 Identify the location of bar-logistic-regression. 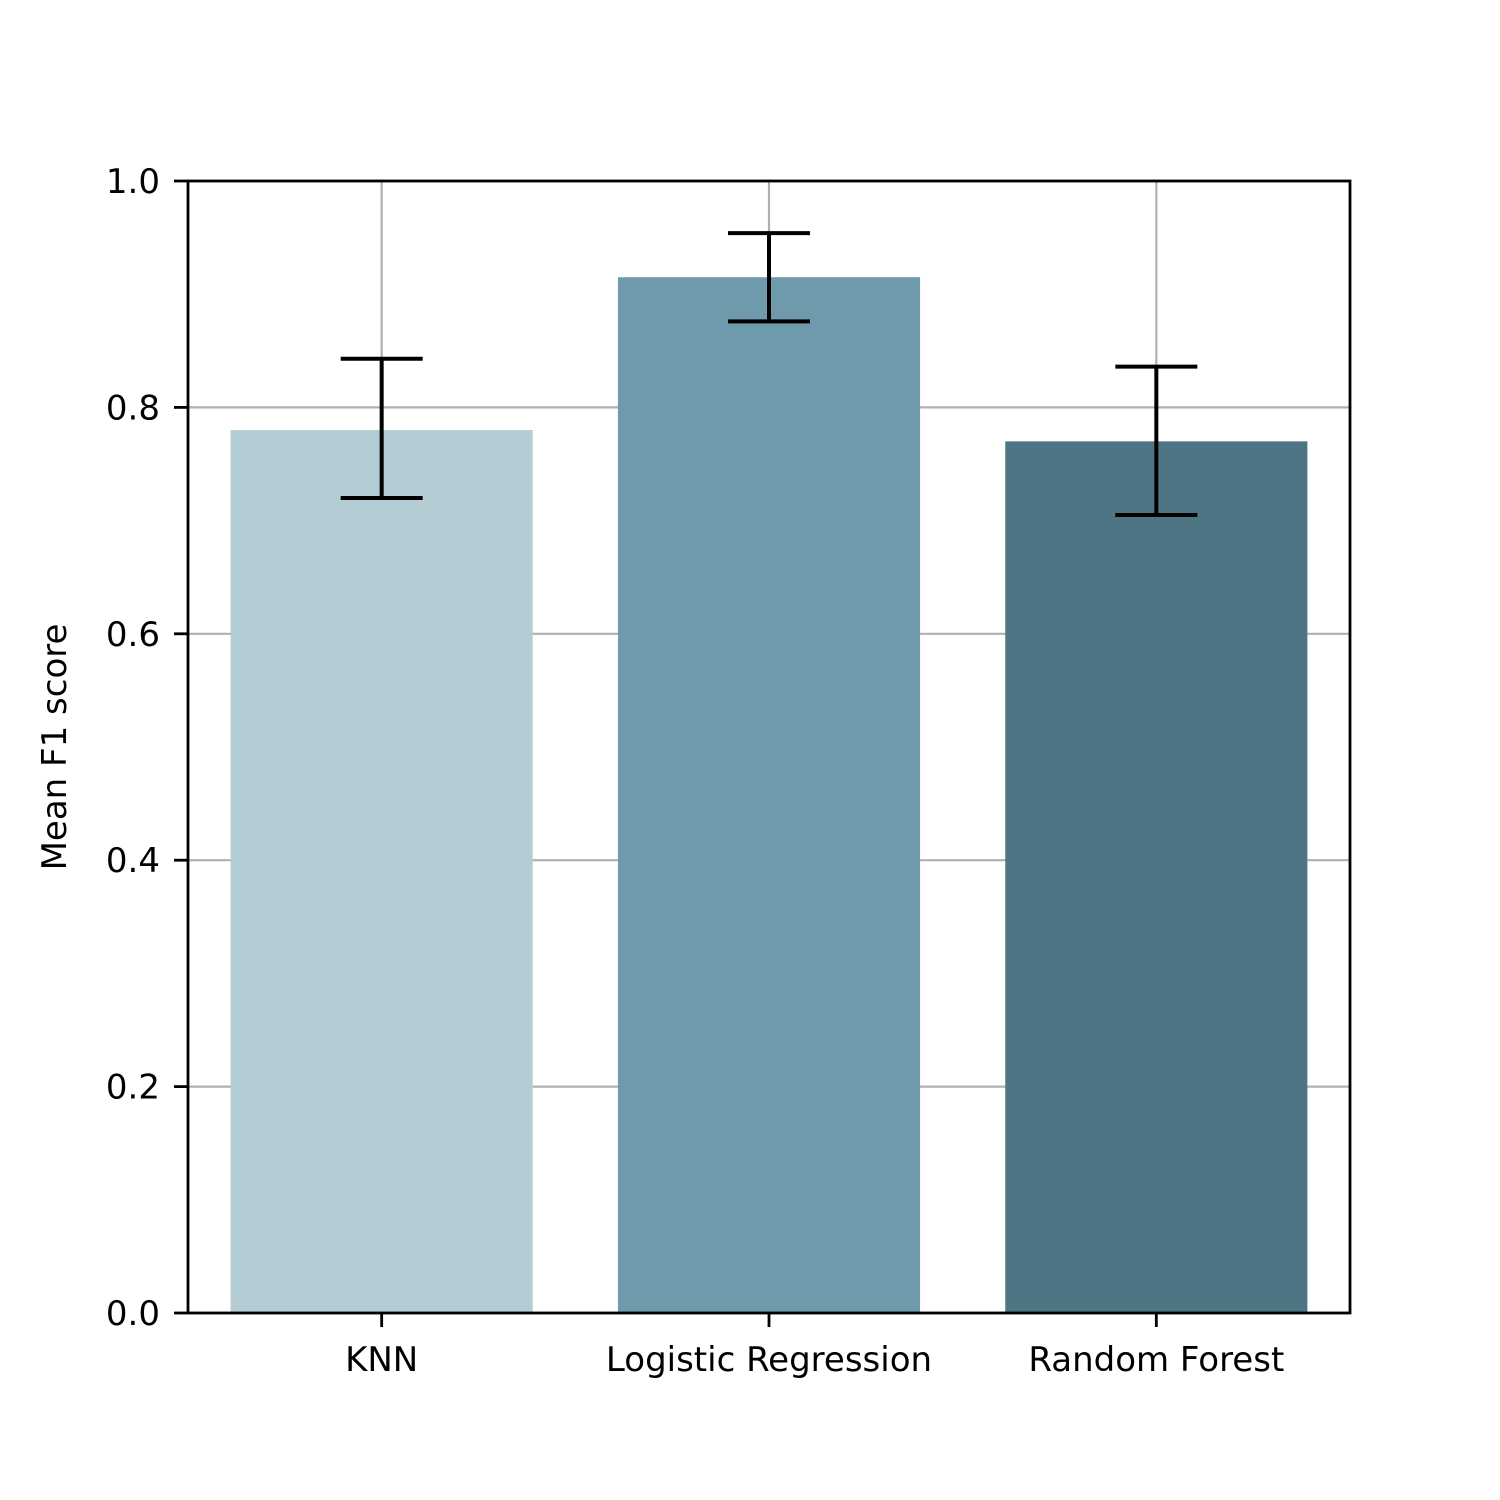
(769, 795).